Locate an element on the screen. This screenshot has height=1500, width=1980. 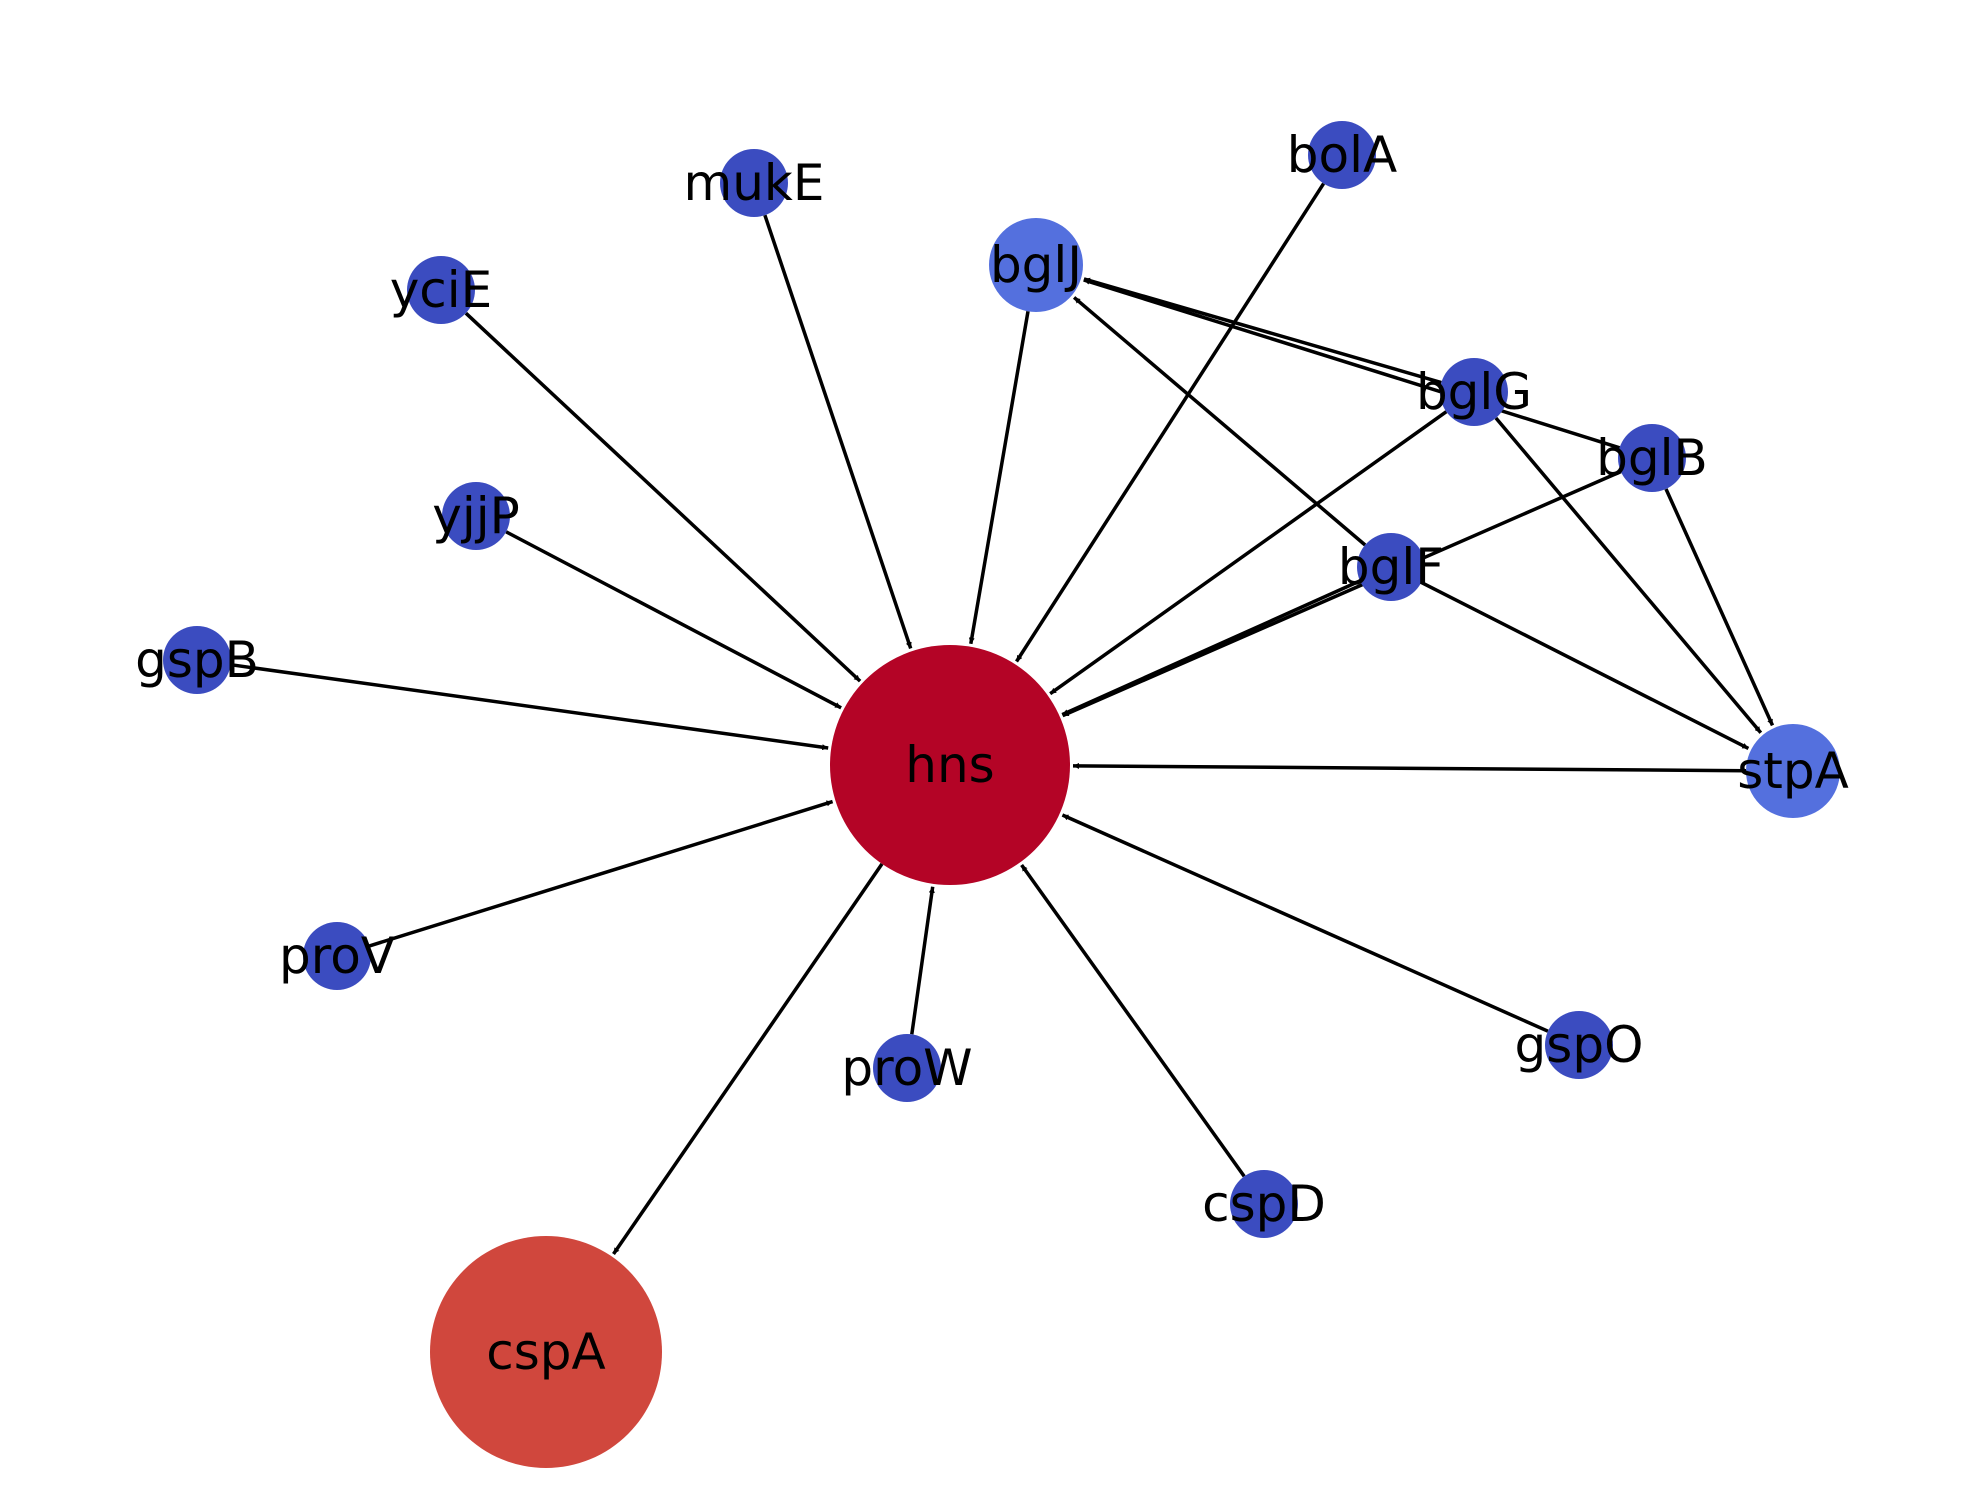
node-label-cspA: cspA is located at coordinates (545, 1352).